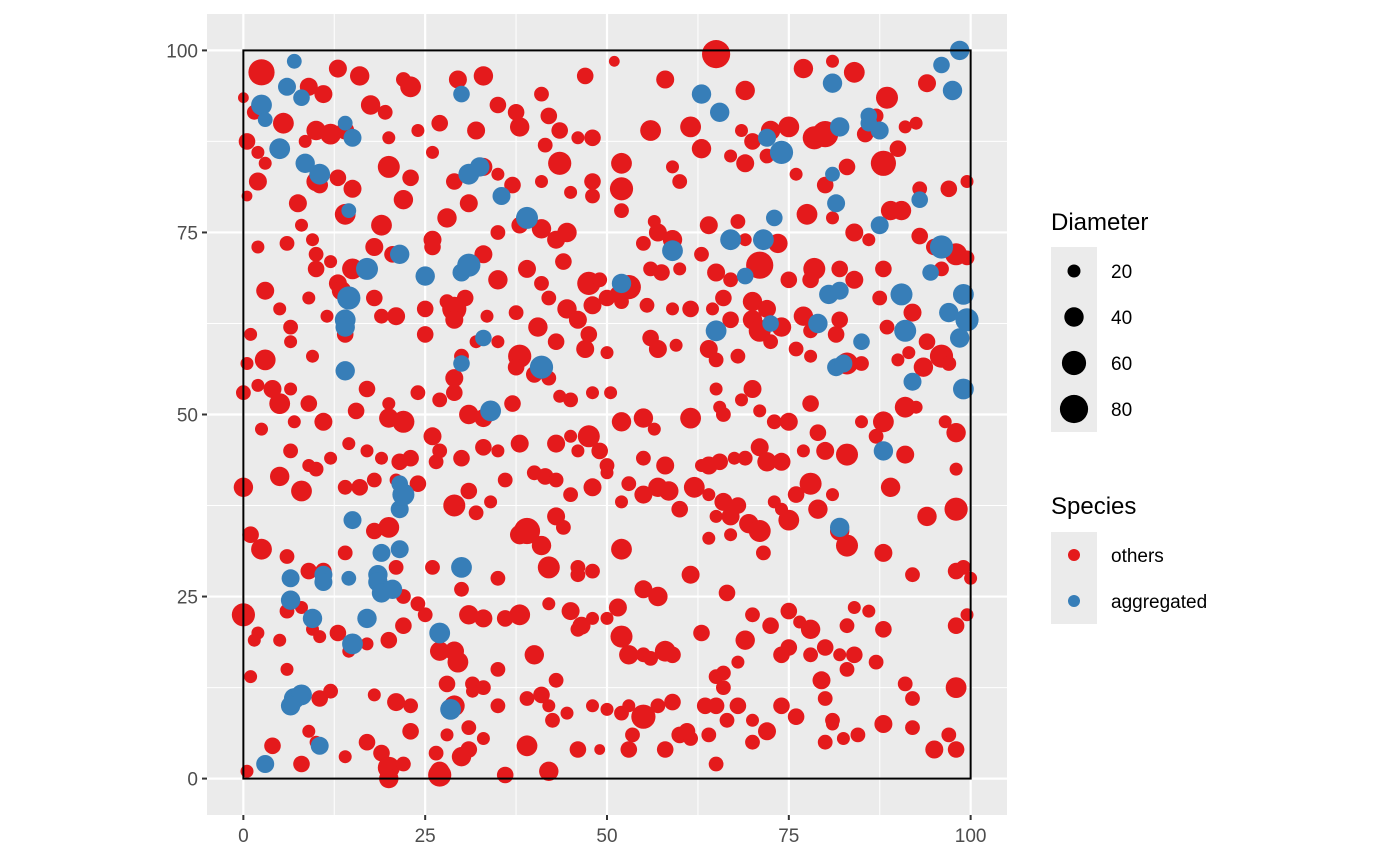 The image size is (1400, 865). I want to click on legend-color-key-aggregated, so click(1074, 601).